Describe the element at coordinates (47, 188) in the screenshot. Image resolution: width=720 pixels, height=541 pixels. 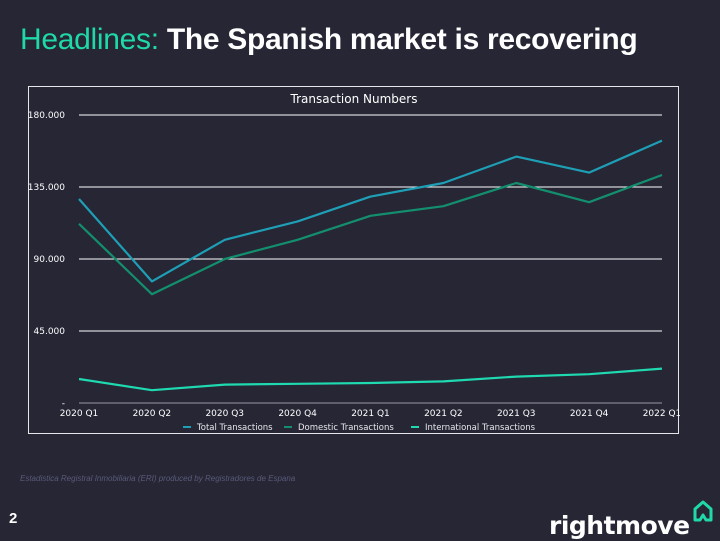
I see `y-tick-label: 135.000` at that location.